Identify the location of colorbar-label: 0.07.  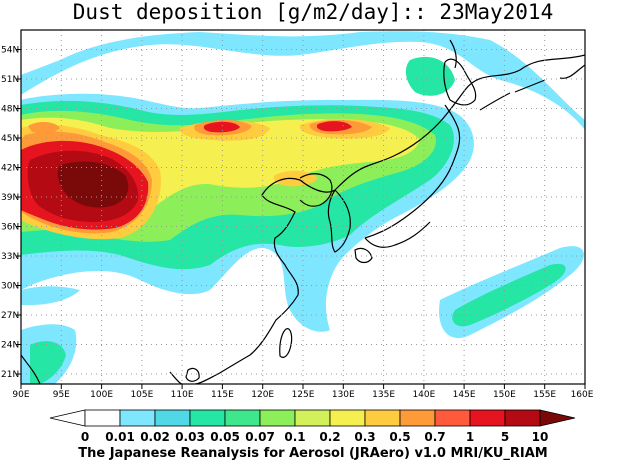
(260, 437).